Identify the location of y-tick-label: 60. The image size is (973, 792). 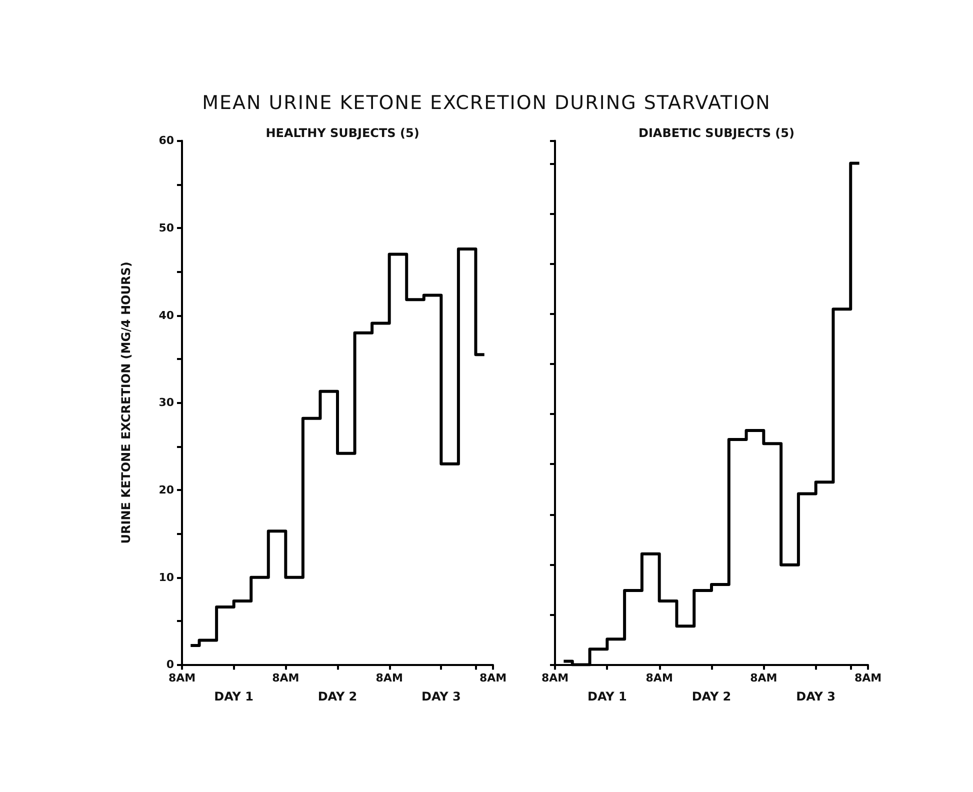
(166, 141).